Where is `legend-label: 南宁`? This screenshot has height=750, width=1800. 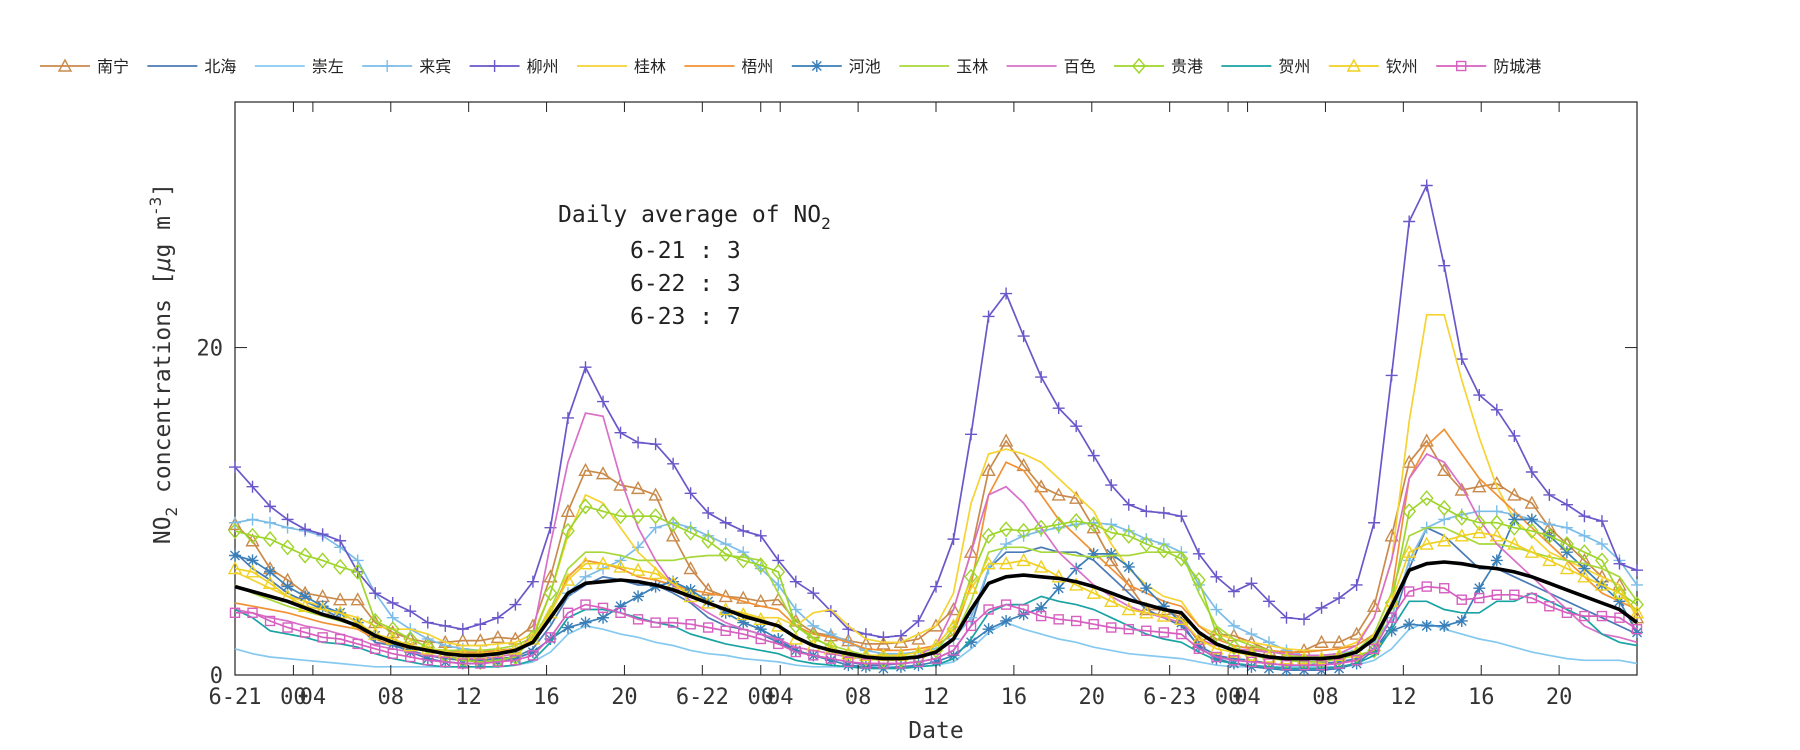 legend-label: 南宁 is located at coordinates (113, 66).